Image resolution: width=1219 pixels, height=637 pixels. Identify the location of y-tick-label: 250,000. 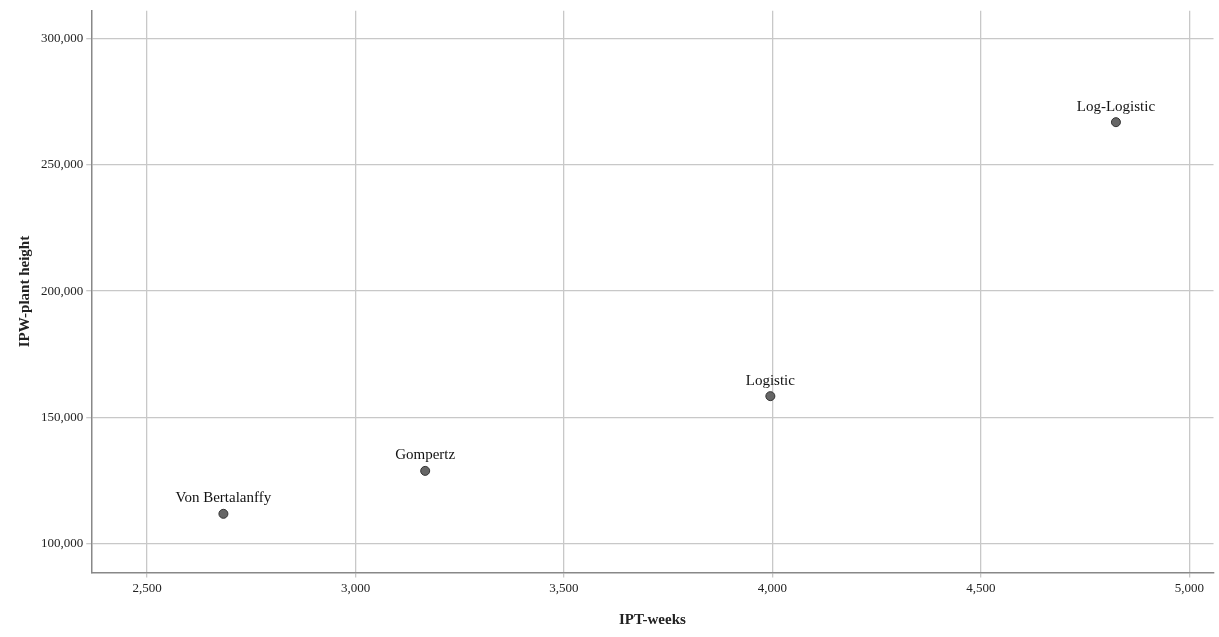
(62, 164).